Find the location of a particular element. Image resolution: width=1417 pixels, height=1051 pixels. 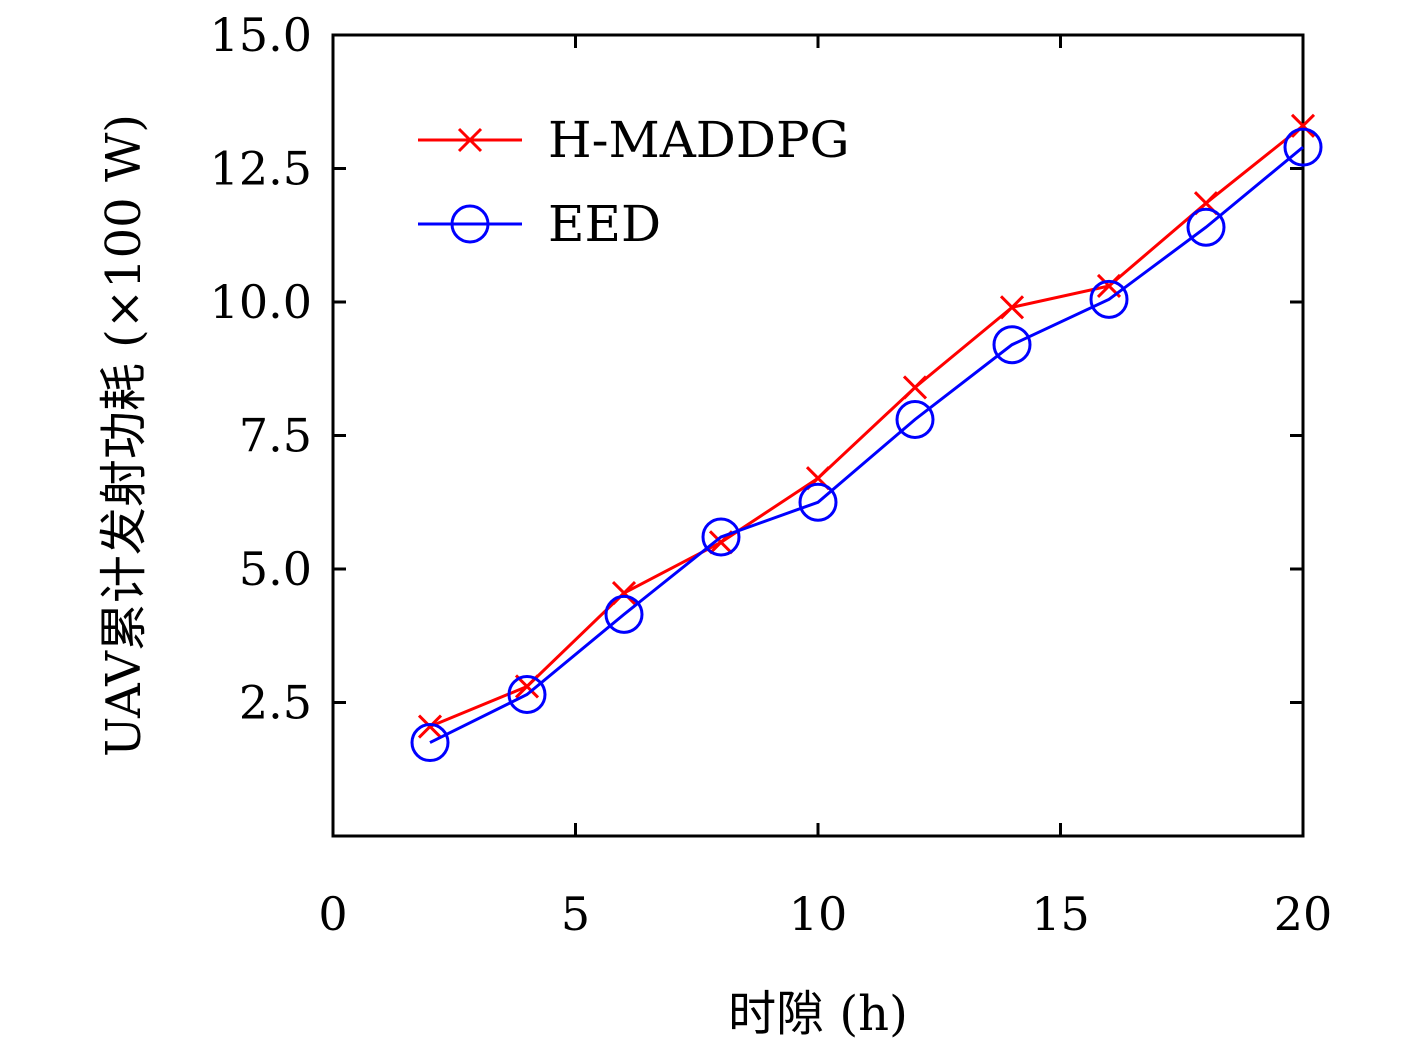

legend-label: H-MADDPG is located at coordinates (699, 140).